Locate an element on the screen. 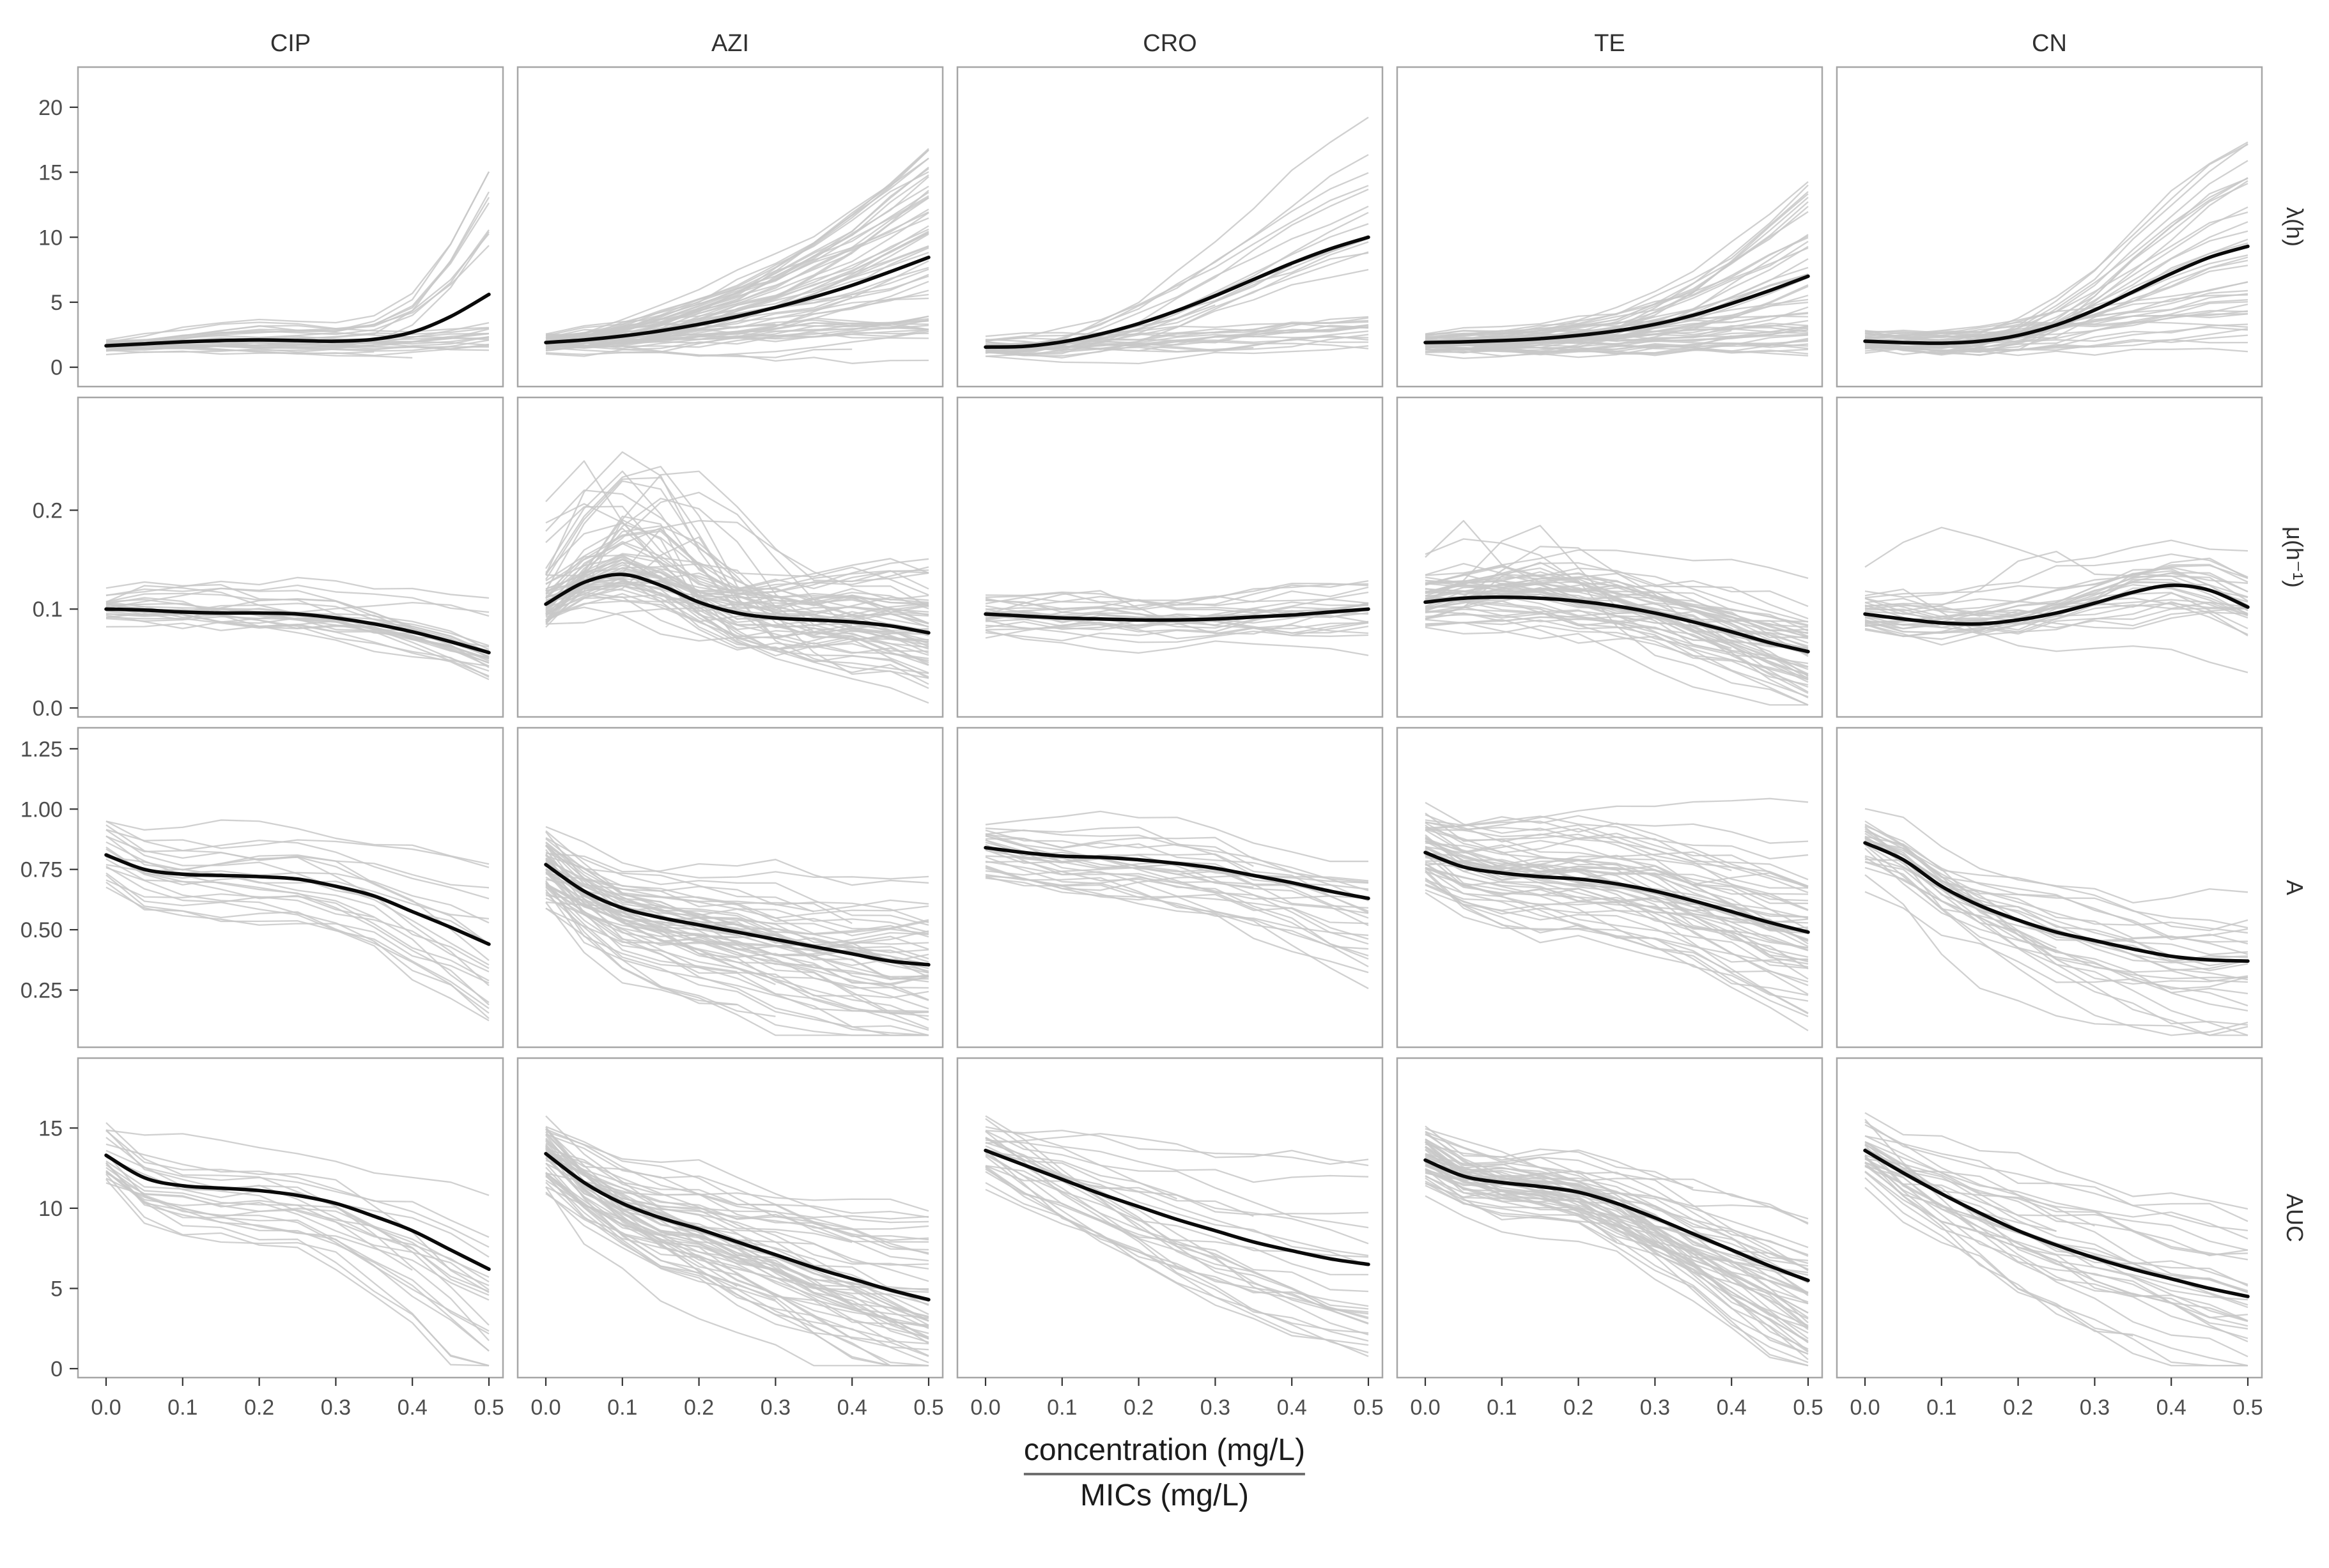 The height and width of the screenshot is (1568, 2329). panel-border is located at coordinates (2049, 887).